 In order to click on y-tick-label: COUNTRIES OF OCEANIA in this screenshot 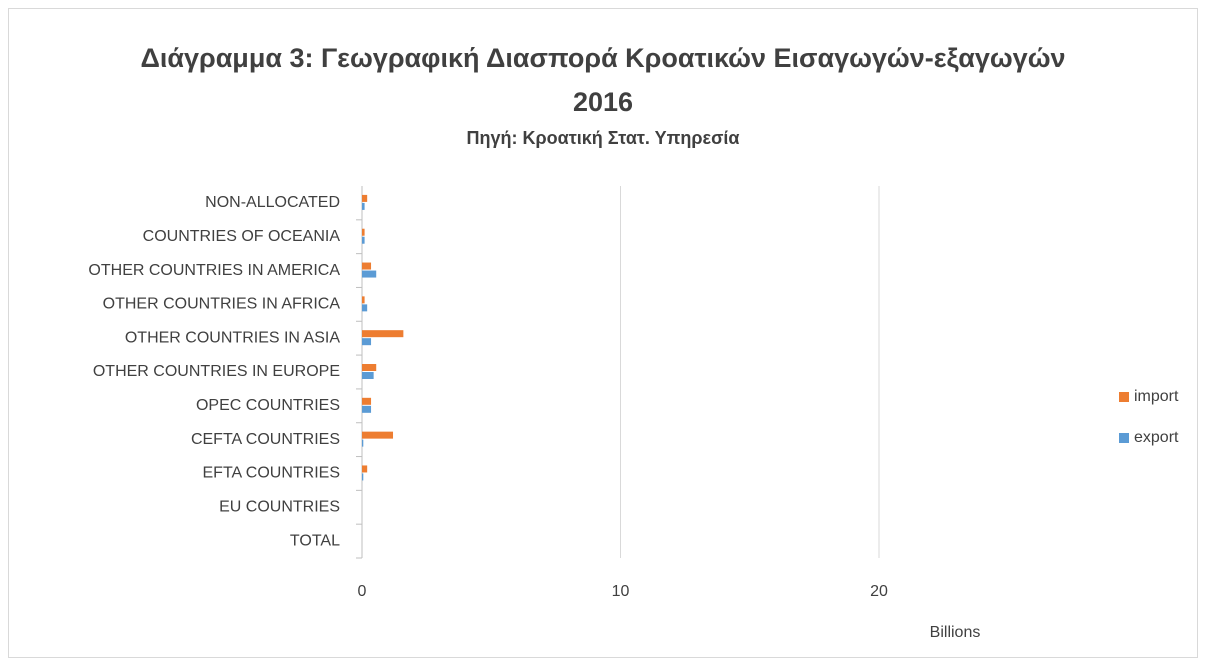, I will do `click(242, 236)`.